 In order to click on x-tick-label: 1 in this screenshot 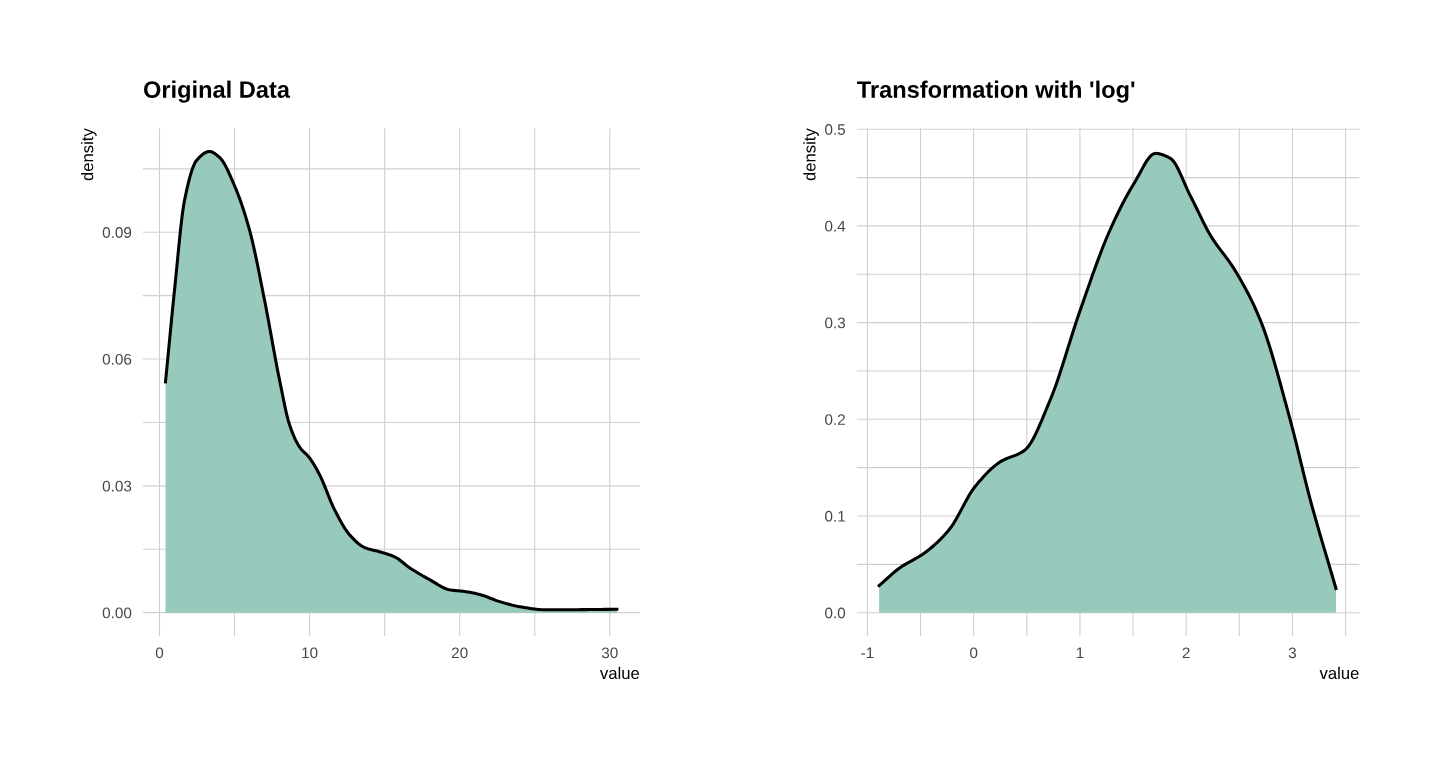, I will do `click(1080, 653)`.